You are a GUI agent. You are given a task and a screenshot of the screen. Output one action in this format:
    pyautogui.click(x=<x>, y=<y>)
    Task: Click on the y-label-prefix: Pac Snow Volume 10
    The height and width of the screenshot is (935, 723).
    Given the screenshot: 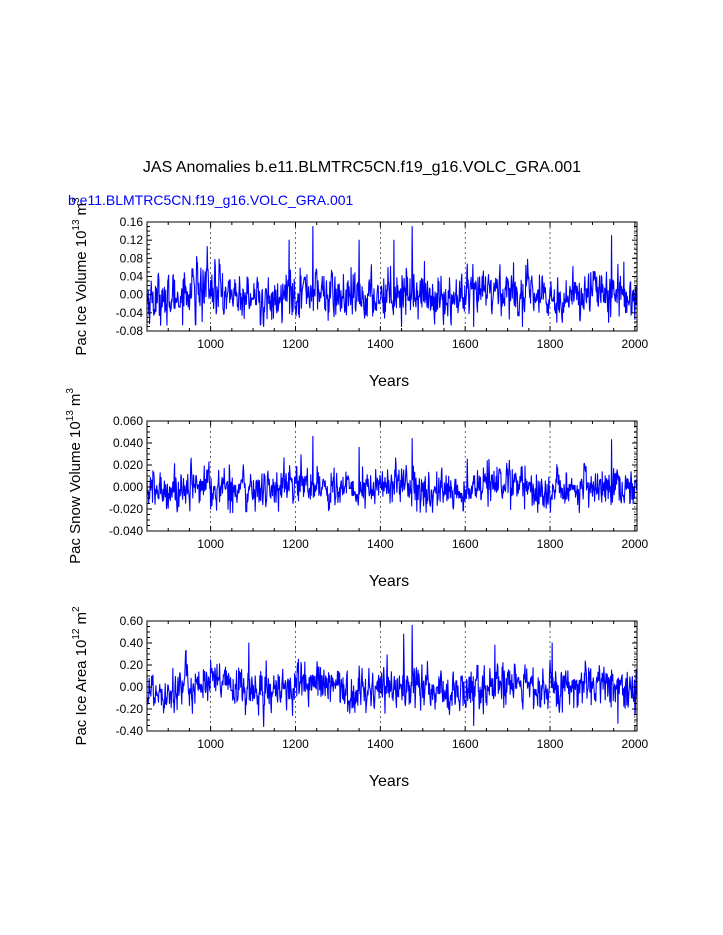 What is the action you would take?
    pyautogui.click(x=75, y=492)
    